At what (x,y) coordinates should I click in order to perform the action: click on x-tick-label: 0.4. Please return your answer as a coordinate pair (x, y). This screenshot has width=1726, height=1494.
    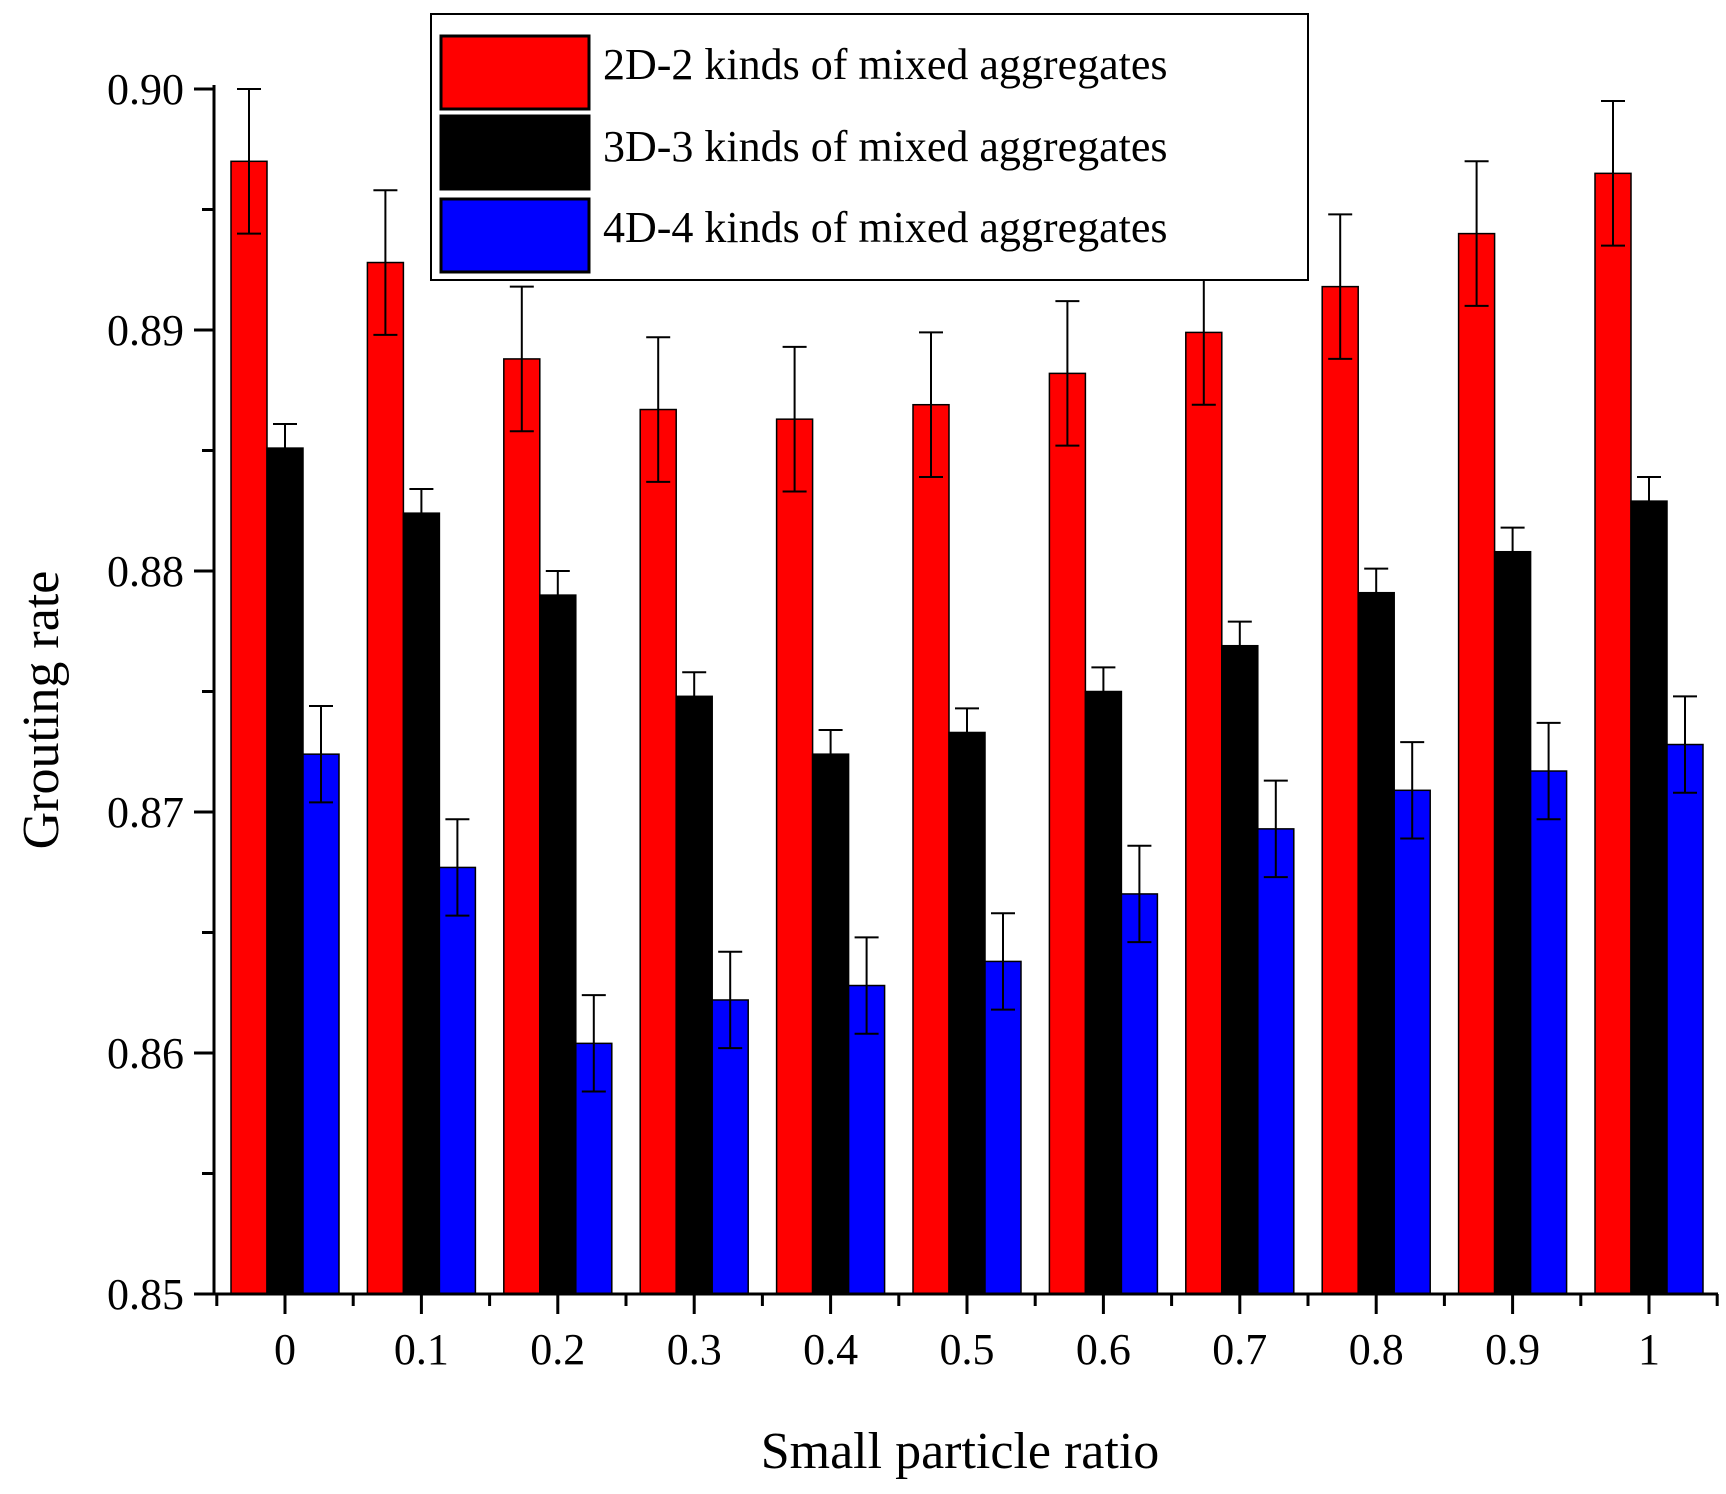
    Looking at the image, I should click on (830, 1349).